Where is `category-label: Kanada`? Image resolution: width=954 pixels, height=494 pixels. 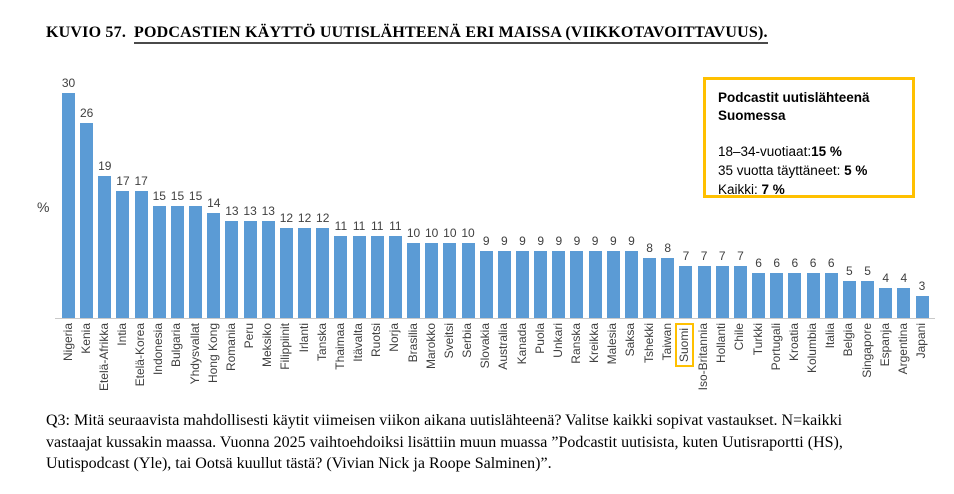
category-label: Kanada is located at coordinates (521, 344).